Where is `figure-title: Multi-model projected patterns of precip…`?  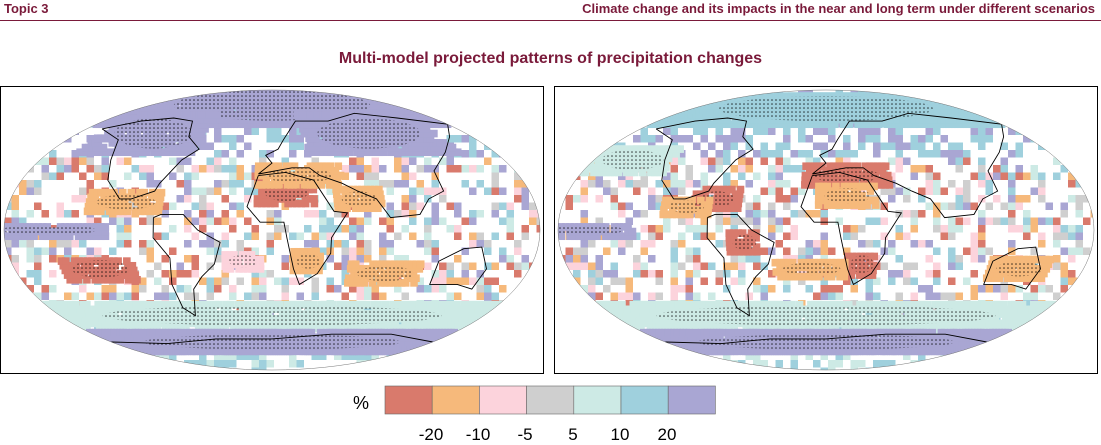
figure-title: Multi-model projected patterns of precip… is located at coordinates (550, 58).